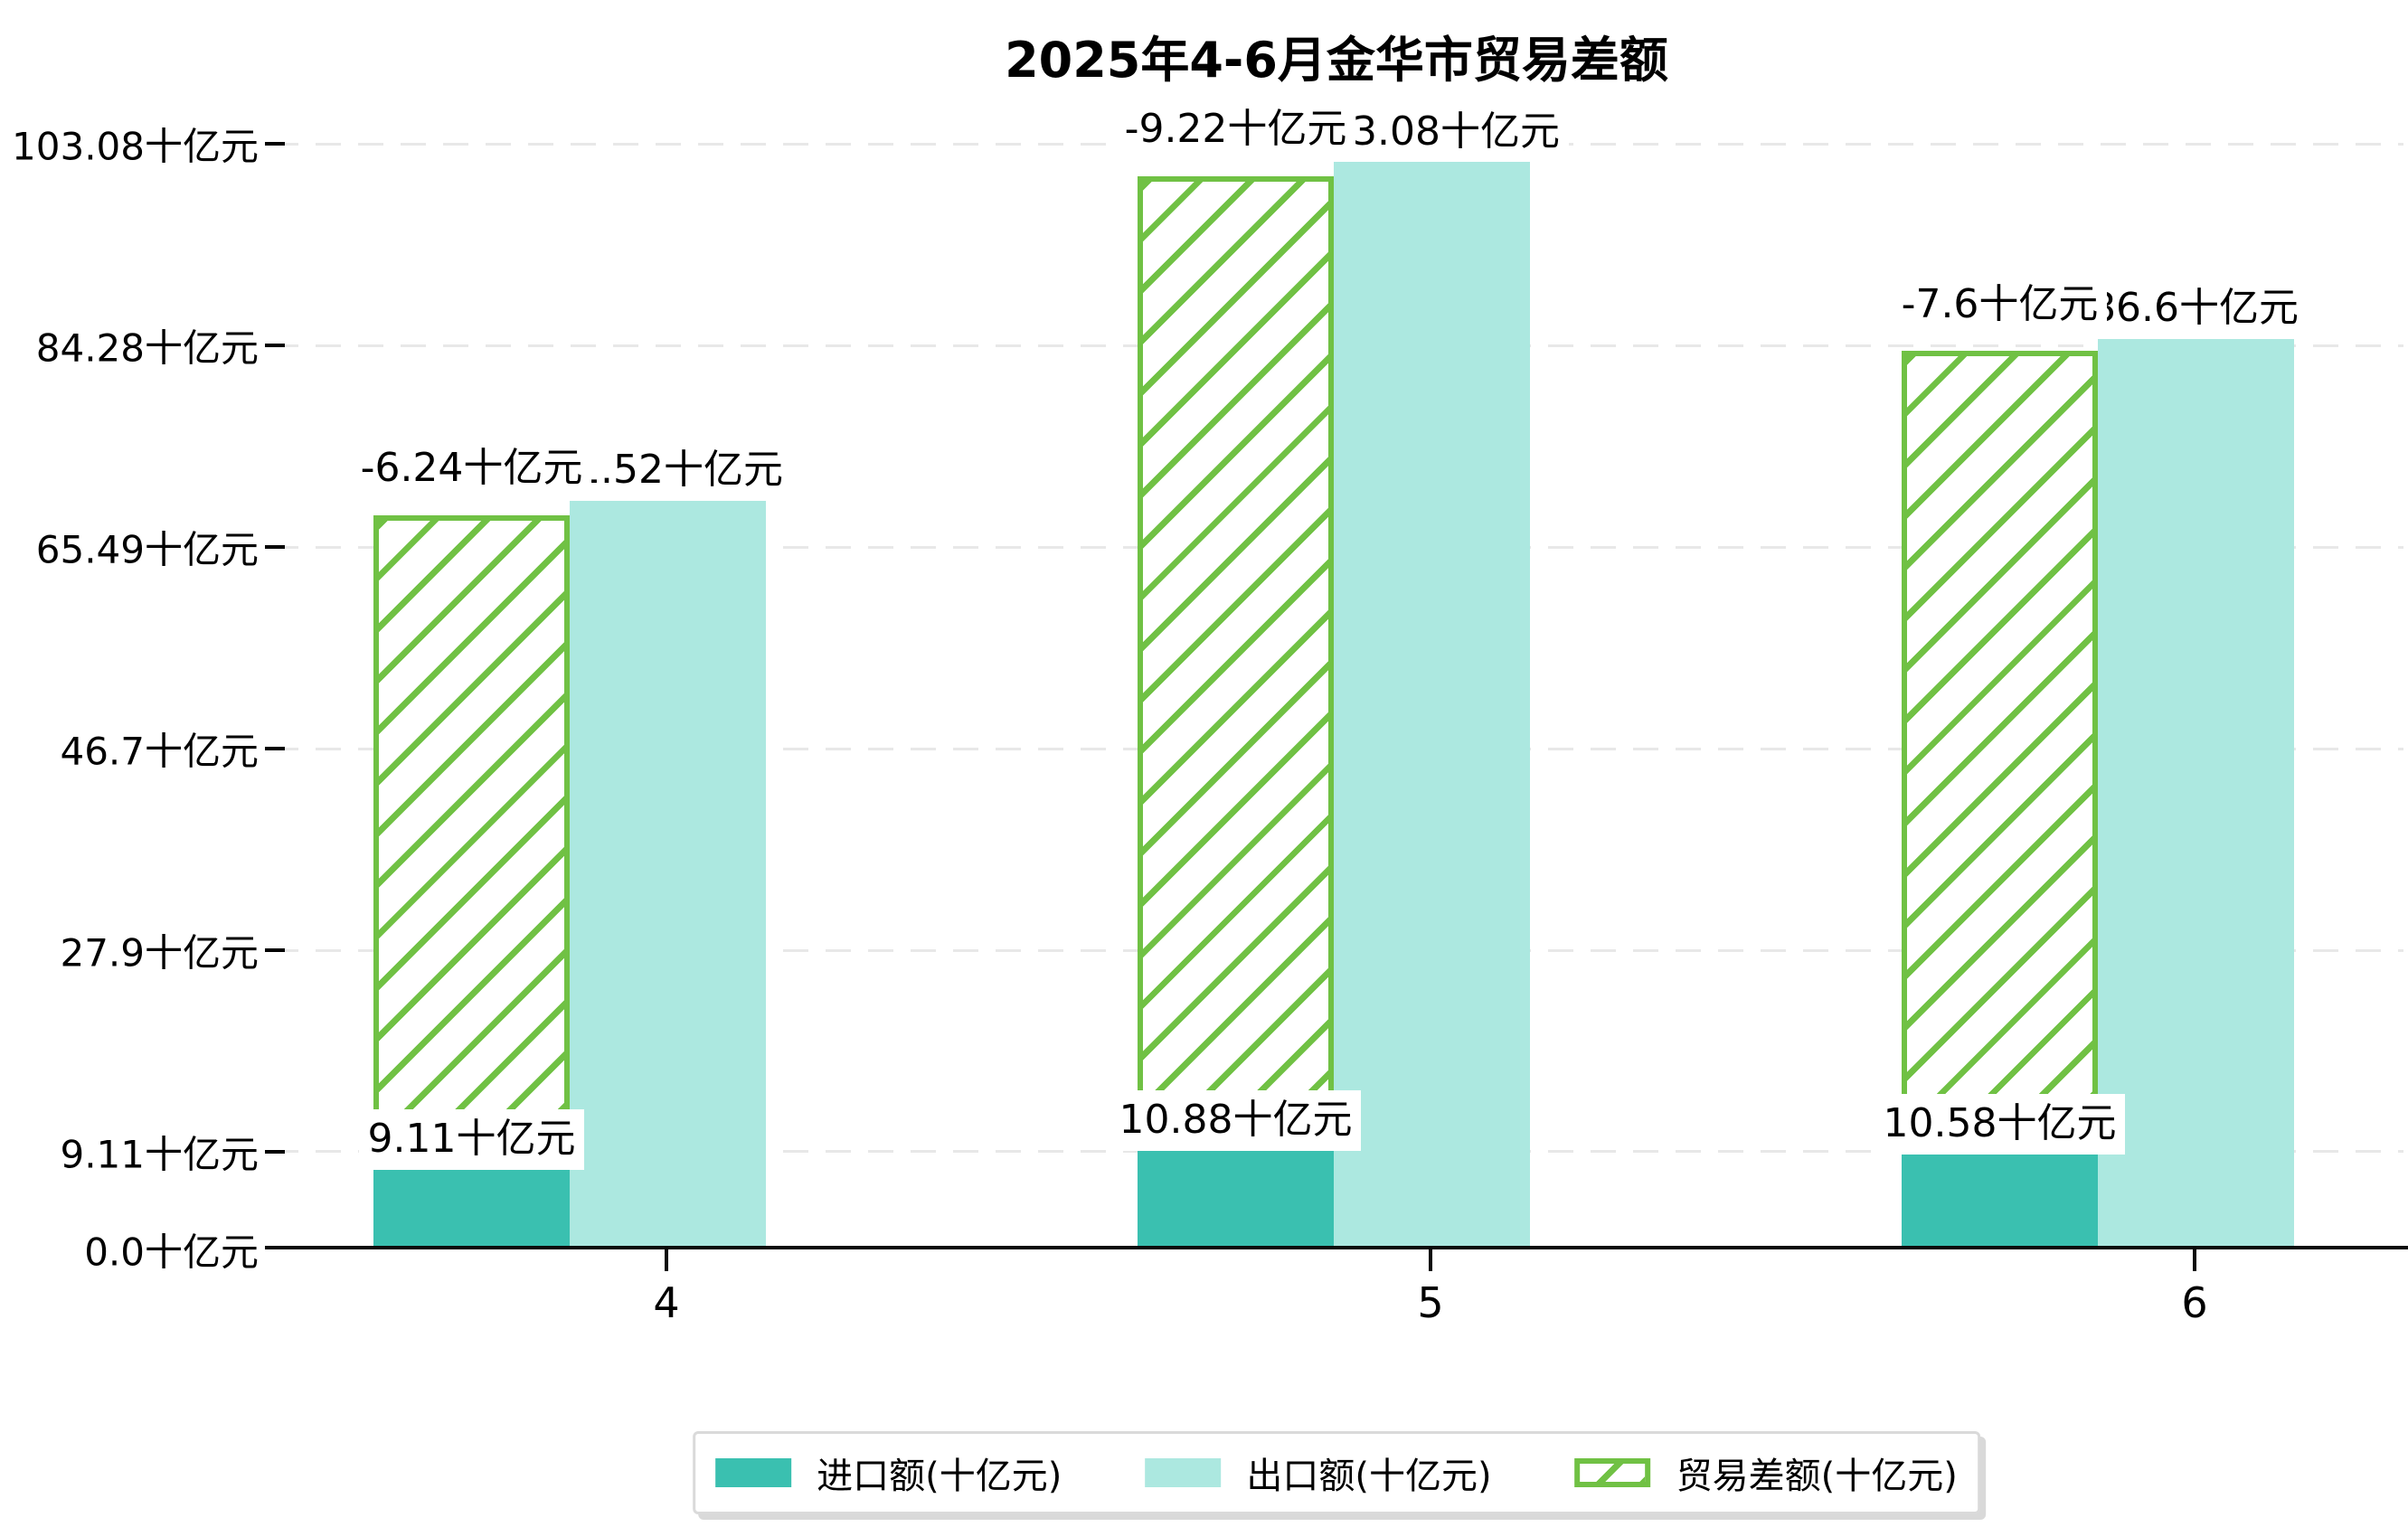 The width and height of the screenshot is (2408, 1527). Describe the element at coordinates (1817, 1477) in the screenshot. I see `legend-item-label: 贸易差额(十亿元)` at that location.